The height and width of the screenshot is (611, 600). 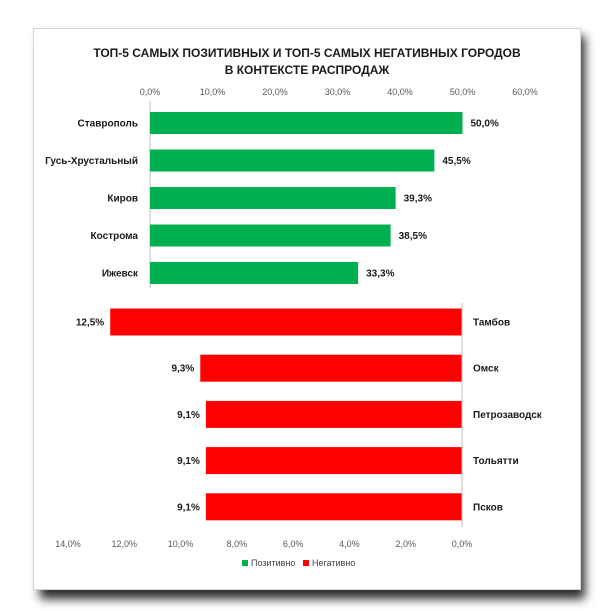 What do you see at coordinates (333, 563) in the screenshot?
I see `legend-label: Негативно` at bounding box center [333, 563].